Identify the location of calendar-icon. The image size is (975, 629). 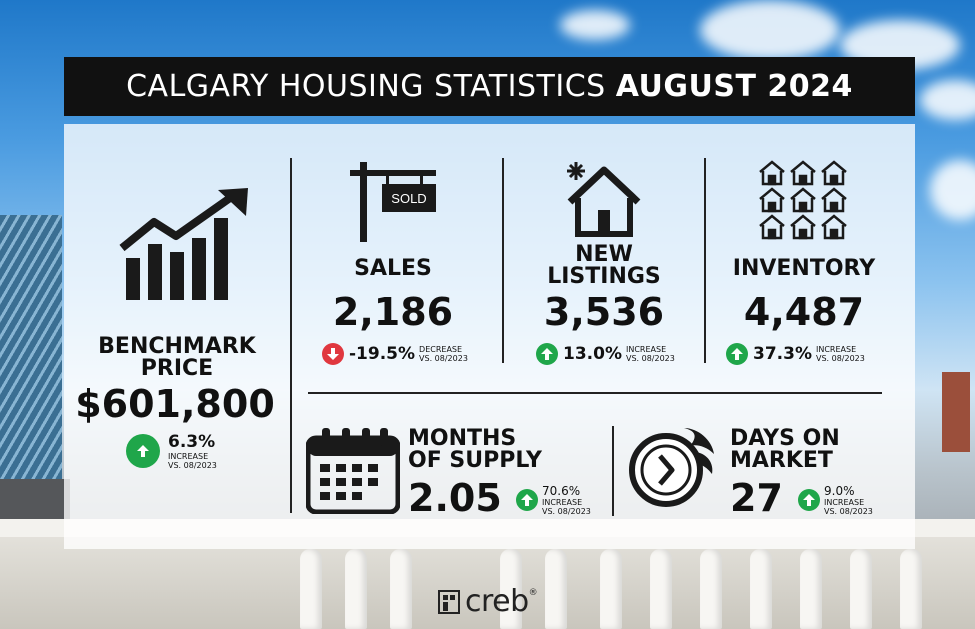
(353, 471).